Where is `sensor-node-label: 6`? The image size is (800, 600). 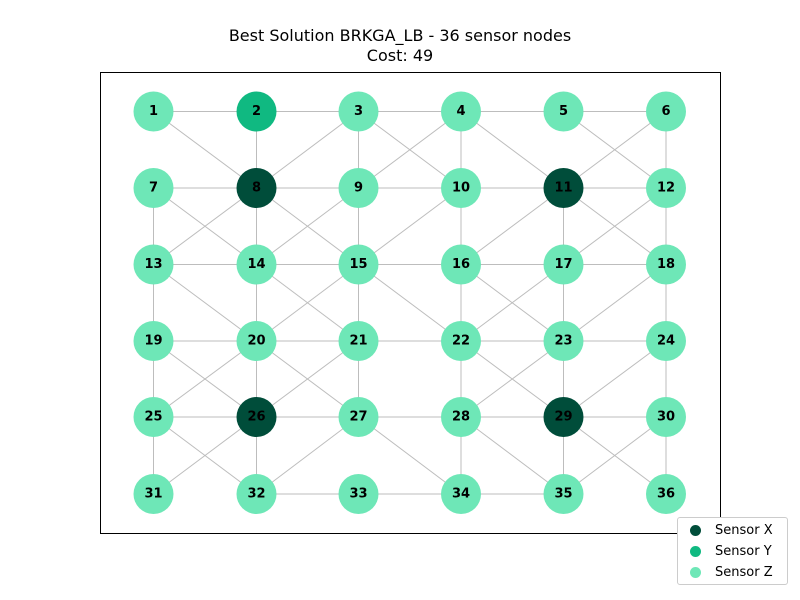 sensor-node-label: 6 is located at coordinates (665, 111).